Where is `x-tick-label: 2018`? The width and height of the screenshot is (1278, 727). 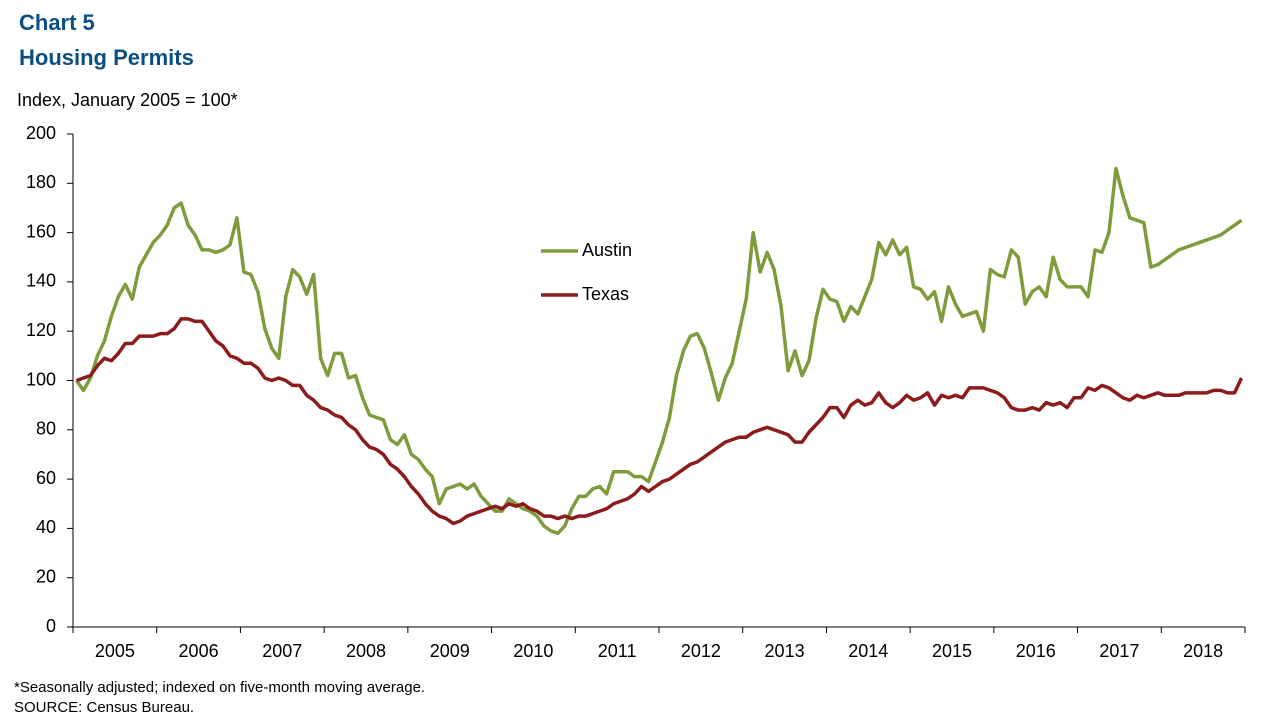
x-tick-label: 2018 is located at coordinates (1203, 651).